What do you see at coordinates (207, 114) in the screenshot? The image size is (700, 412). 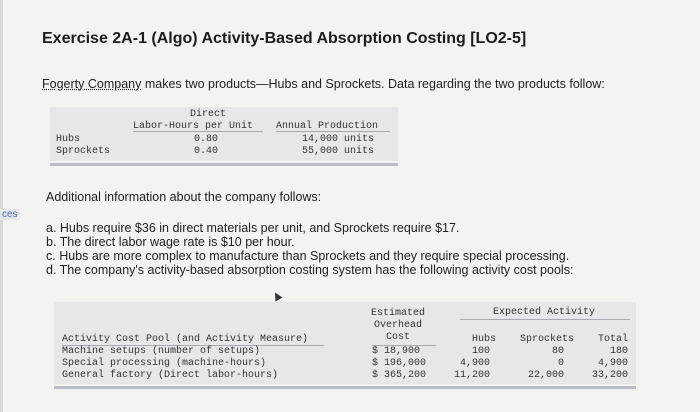 I see `dlh-header-line1: Direct` at bounding box center [207, 114].